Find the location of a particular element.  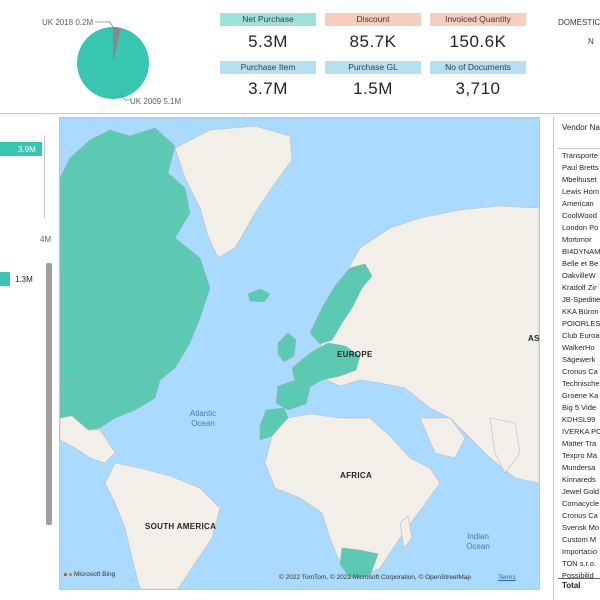

vendor-row: Texpro Ma is located at coordinates (580, 455).